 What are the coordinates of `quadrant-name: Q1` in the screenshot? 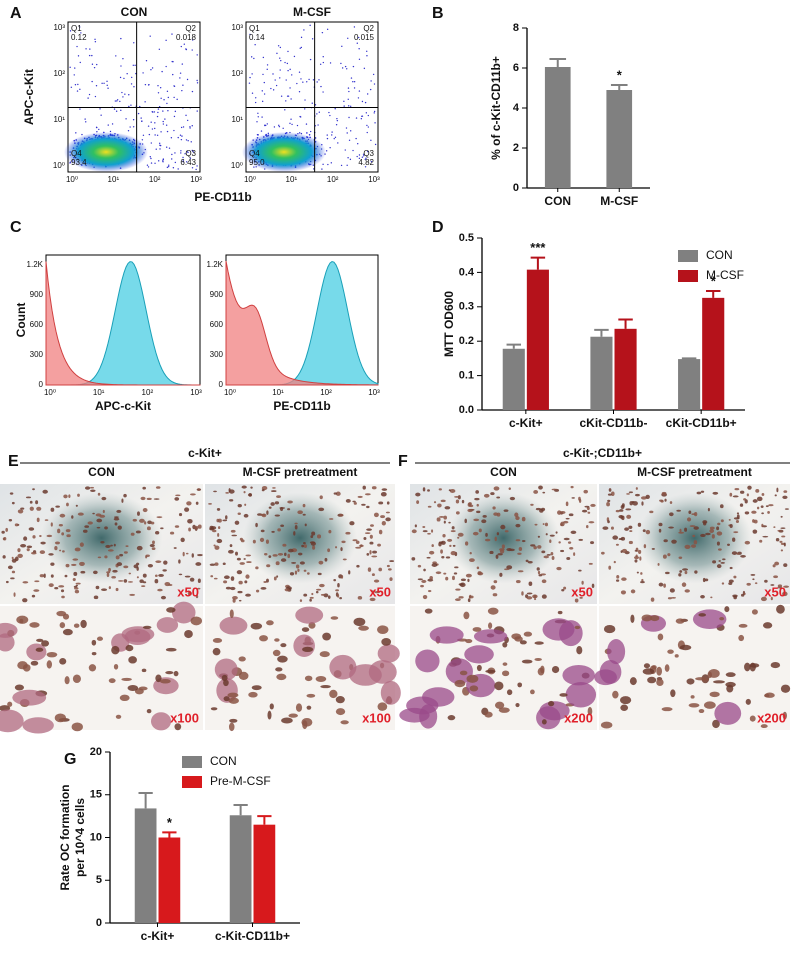 It's located at (76, 28).